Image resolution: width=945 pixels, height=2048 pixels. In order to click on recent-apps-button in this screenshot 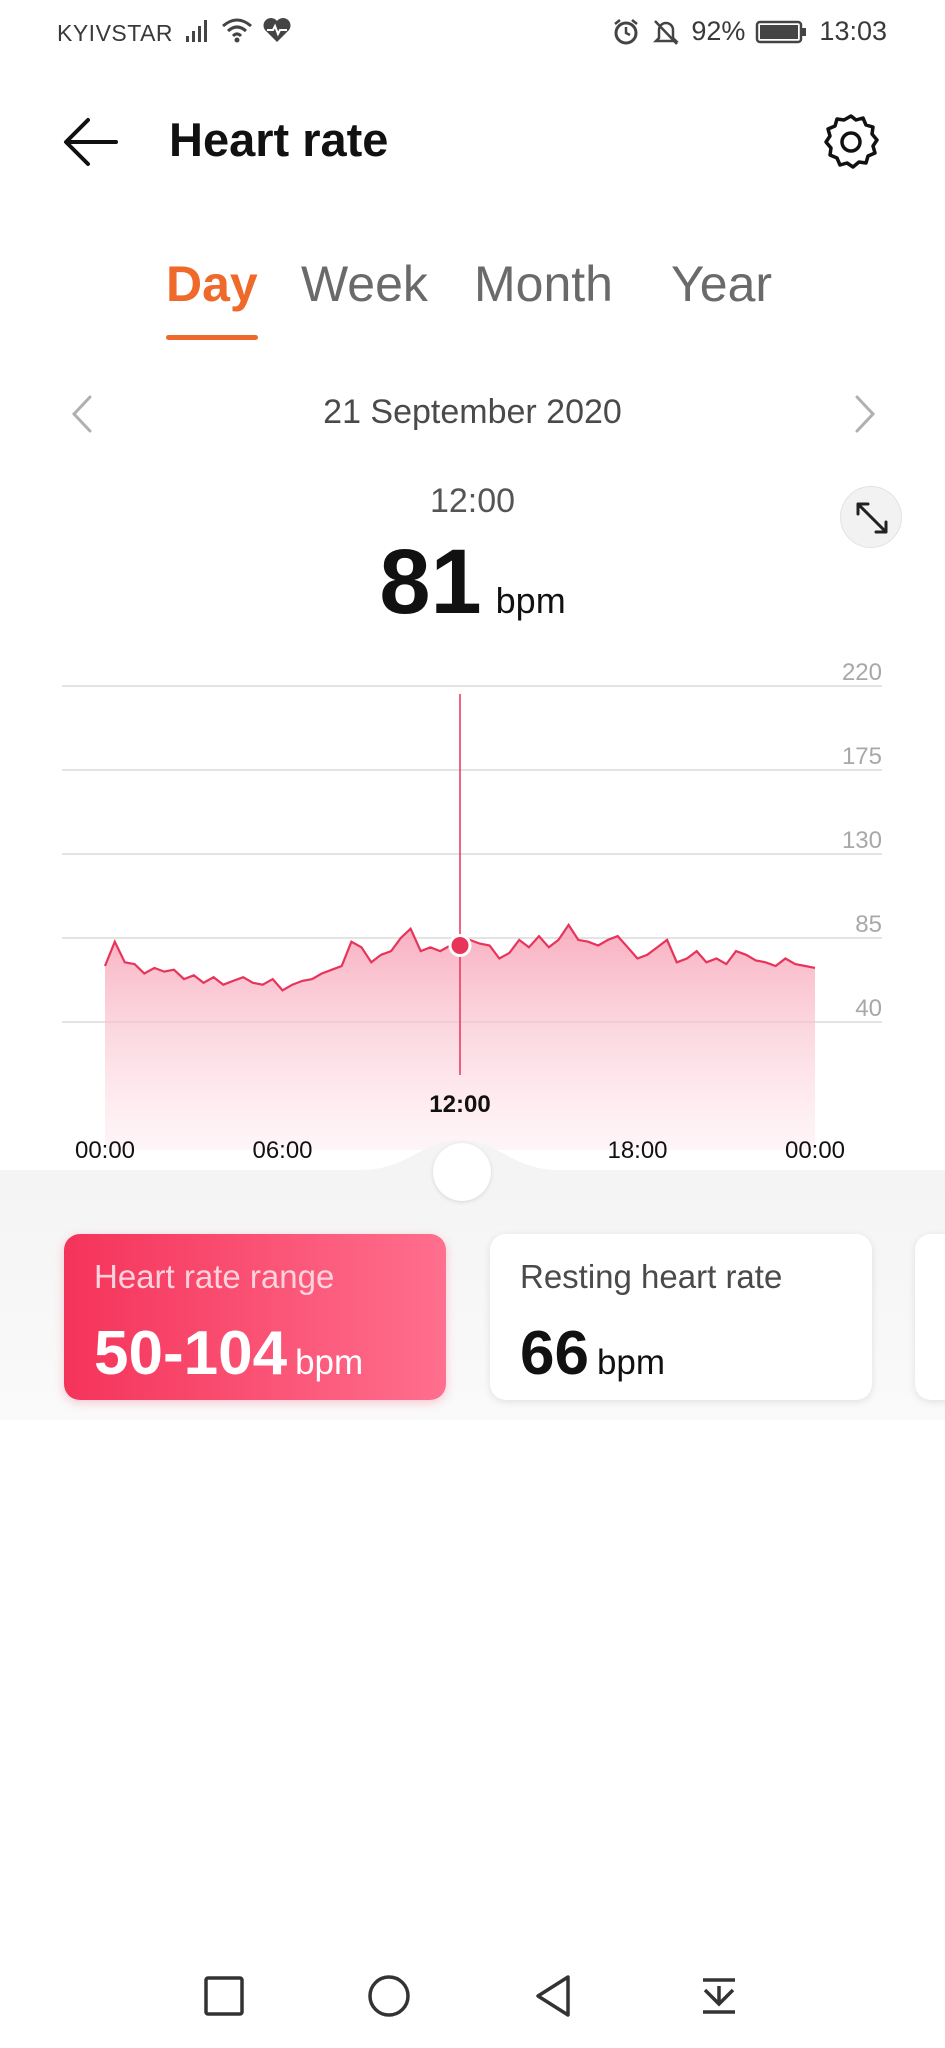, I will do `click(224, 1996)`.